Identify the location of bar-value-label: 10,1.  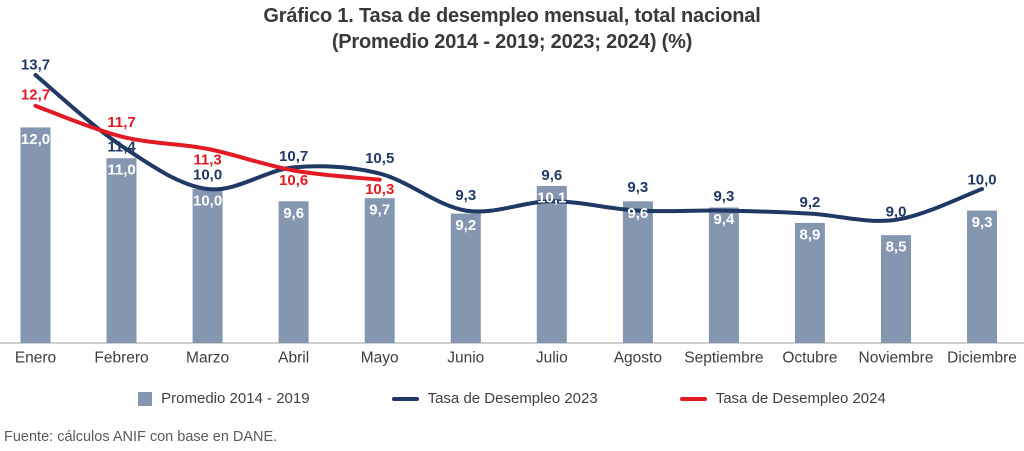
(551, 197).